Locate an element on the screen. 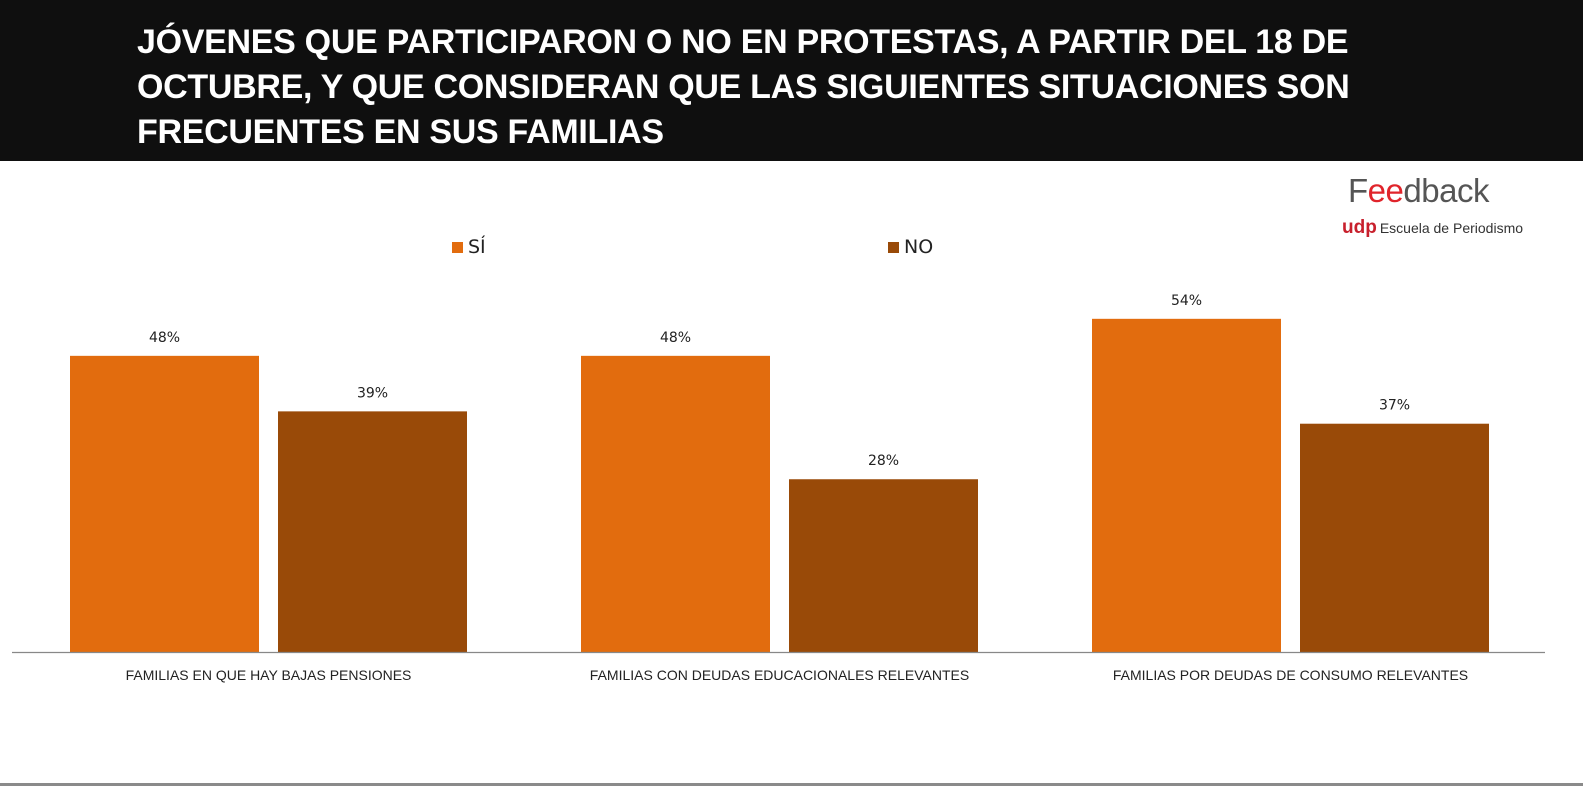 This screenshot has height=793, width=1583. udp-logo-text: udp Escuela de Periodismo is located at coordinates (1432, 228).